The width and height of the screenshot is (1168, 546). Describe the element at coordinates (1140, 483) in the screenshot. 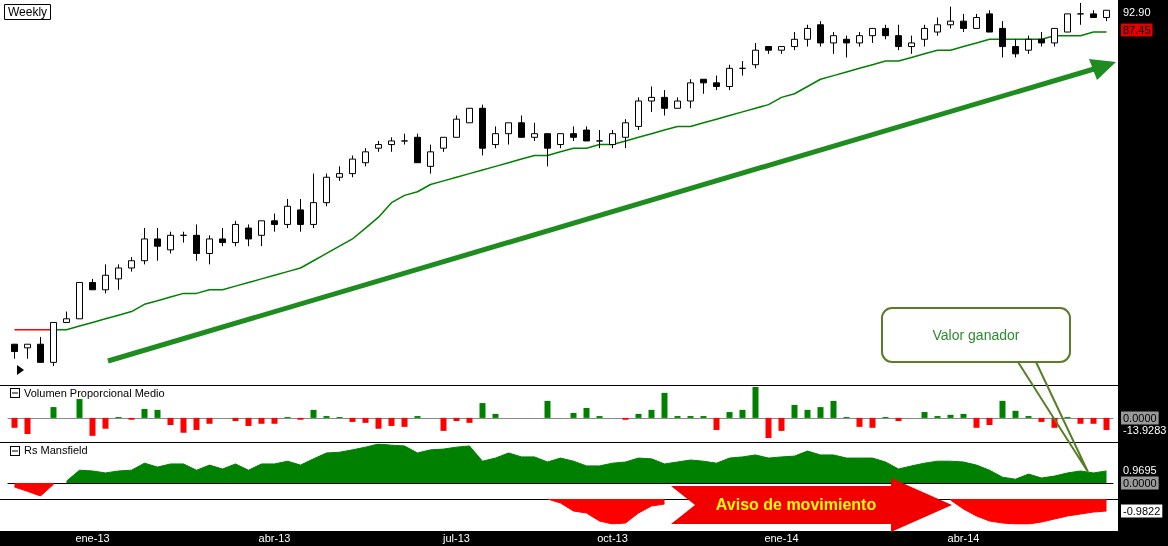

I see `text: 0.0000` at that location.